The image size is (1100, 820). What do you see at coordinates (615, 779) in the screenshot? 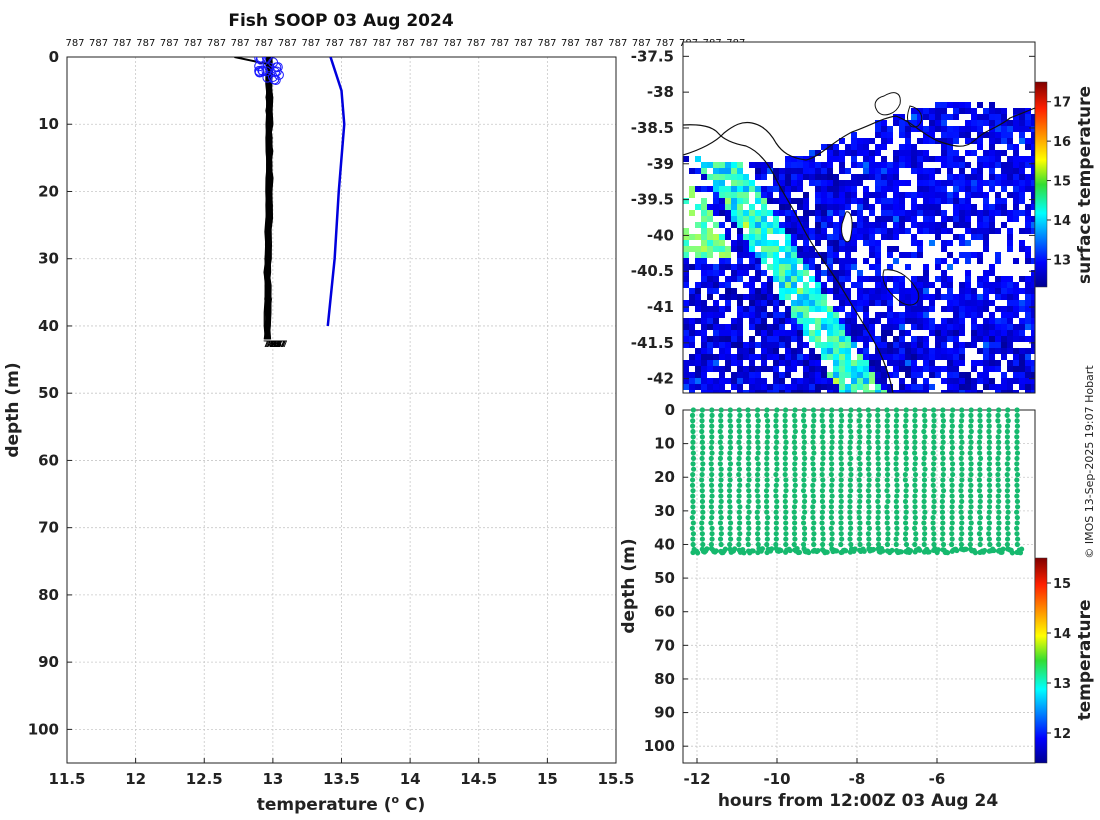
I see `profile-x-tick-label: 15.5` at bounding box center [615, 779].